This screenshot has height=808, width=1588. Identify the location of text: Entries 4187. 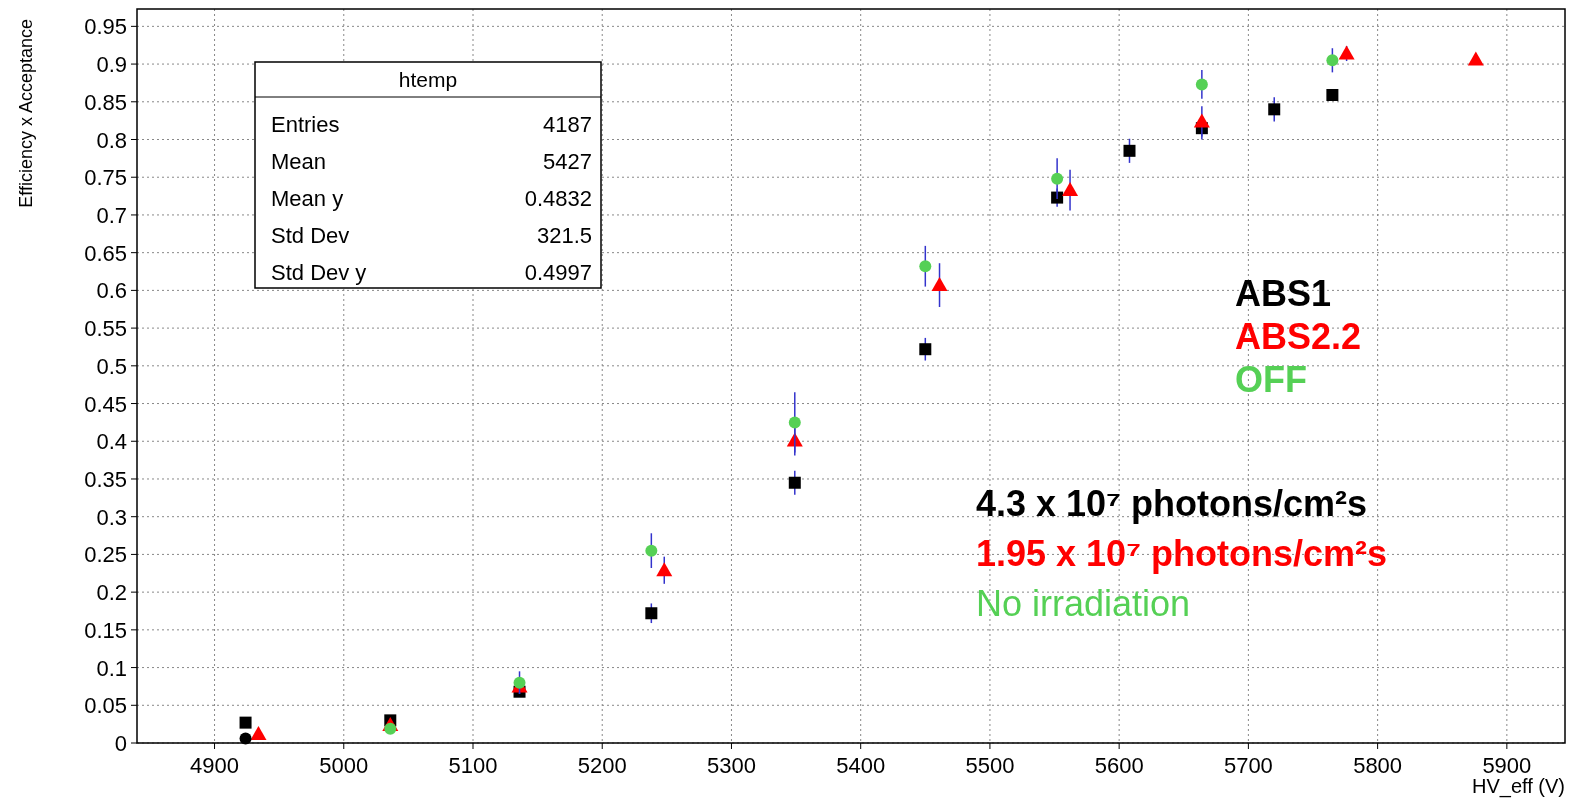
(431, 124).